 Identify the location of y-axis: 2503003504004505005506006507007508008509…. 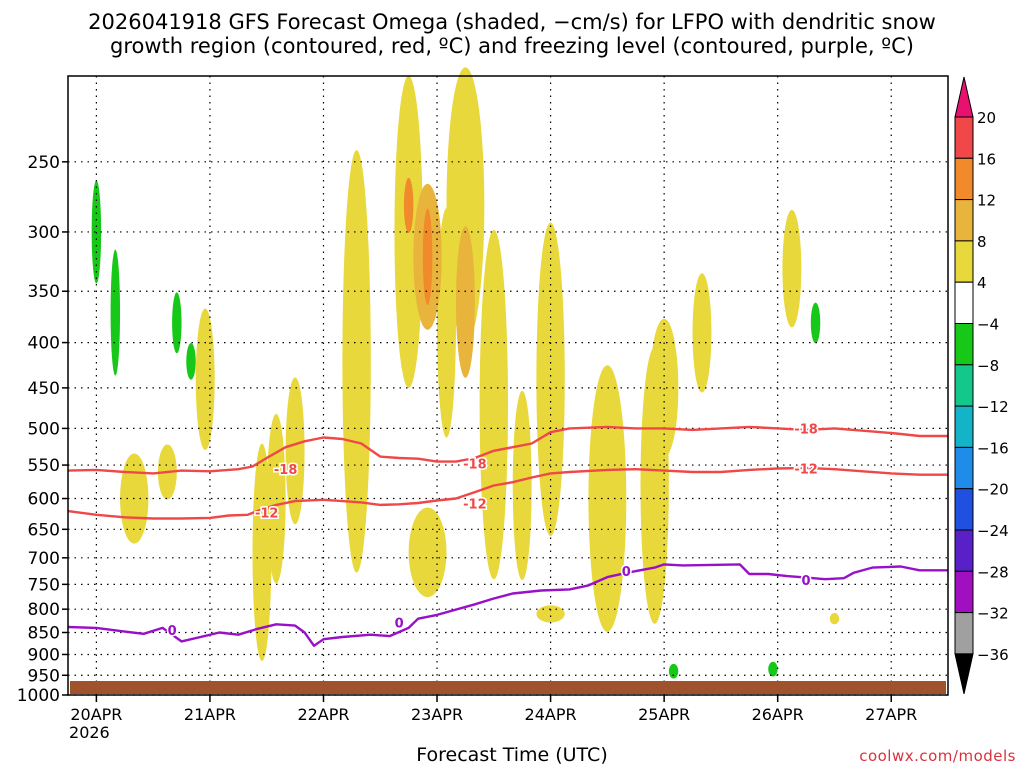
(42, 429).